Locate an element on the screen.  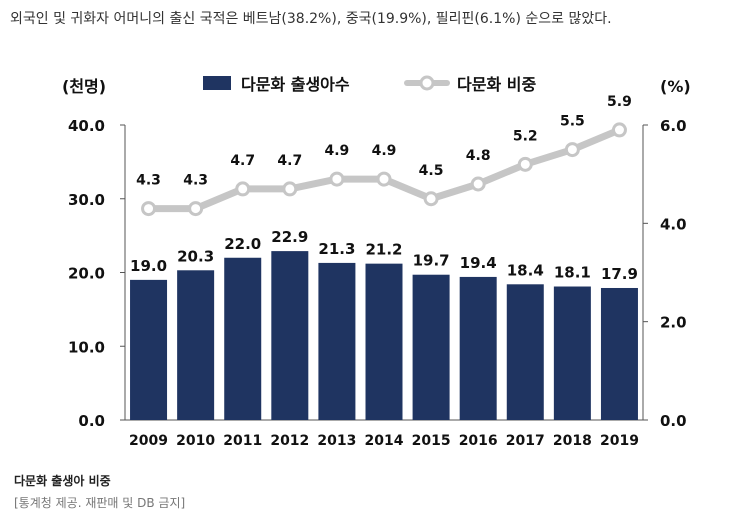
x-tick-label: 2009 is located at coordinates (148, 441).